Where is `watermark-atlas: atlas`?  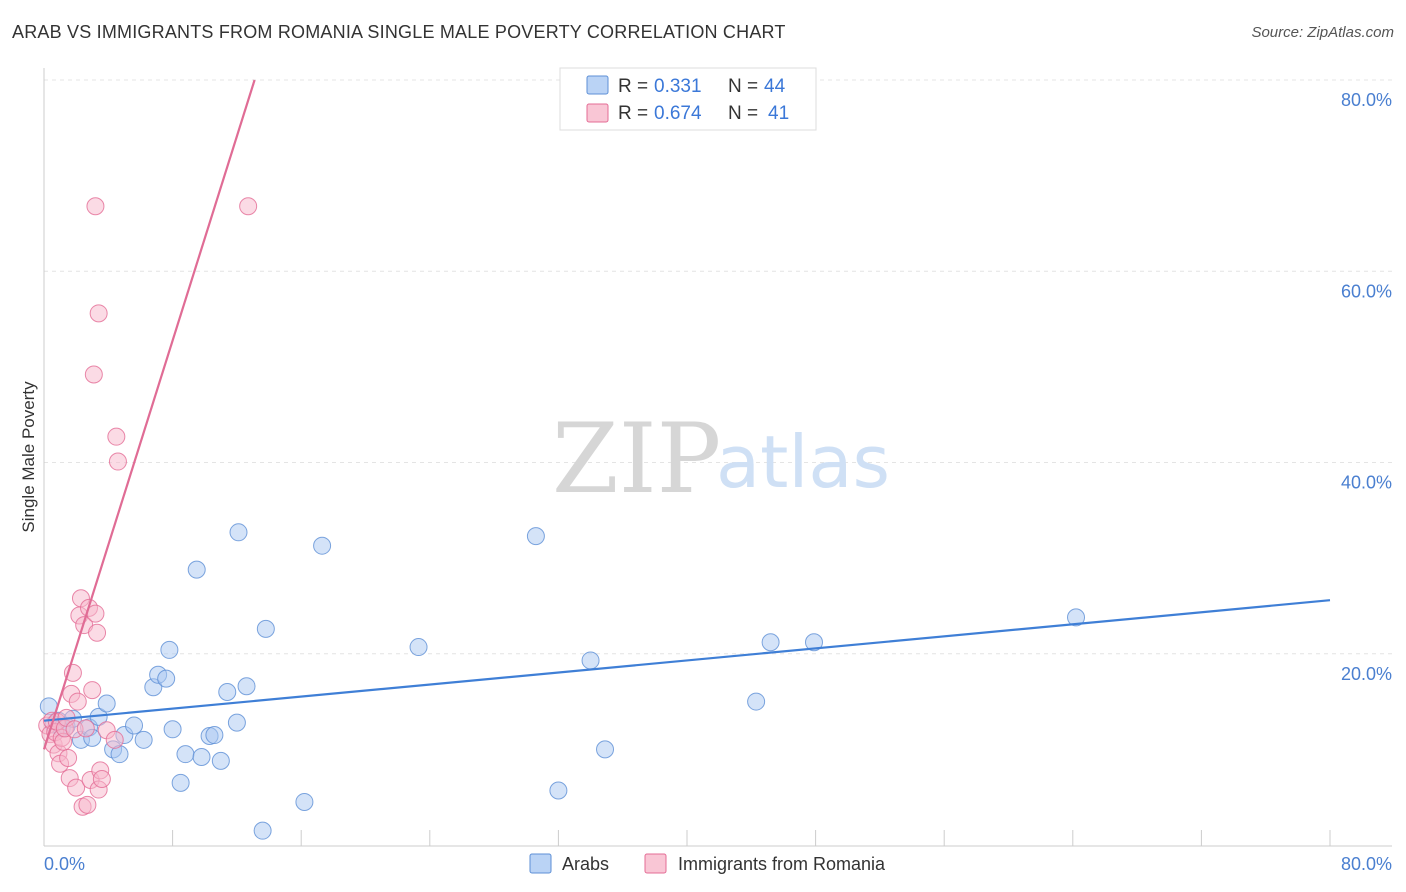 watermark-atlas: atlas is located at coordinates (803, 462).